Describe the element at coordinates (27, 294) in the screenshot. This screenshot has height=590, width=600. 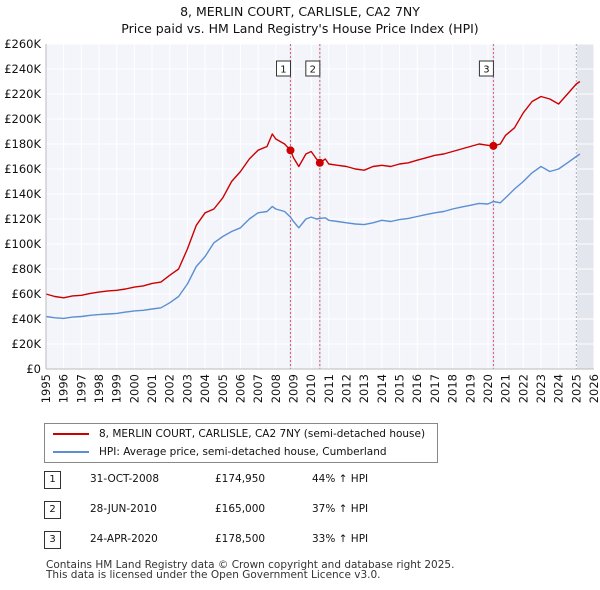
I see `y-tick-label: £60K` at that location.